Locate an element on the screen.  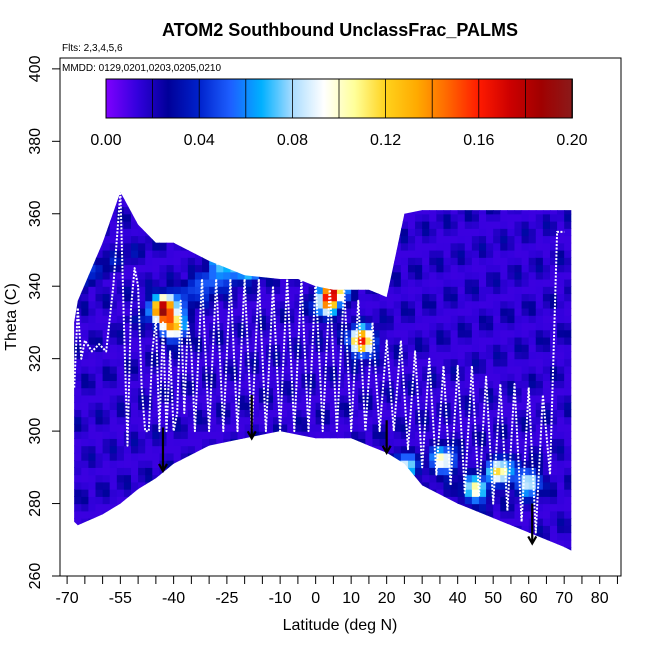
colorbar-tick-label: 0.12 is located at coordinates (385, 140).